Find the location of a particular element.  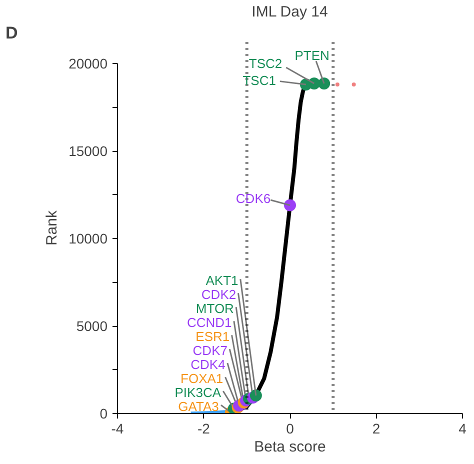

text: D is located at coordinates (12, 33).